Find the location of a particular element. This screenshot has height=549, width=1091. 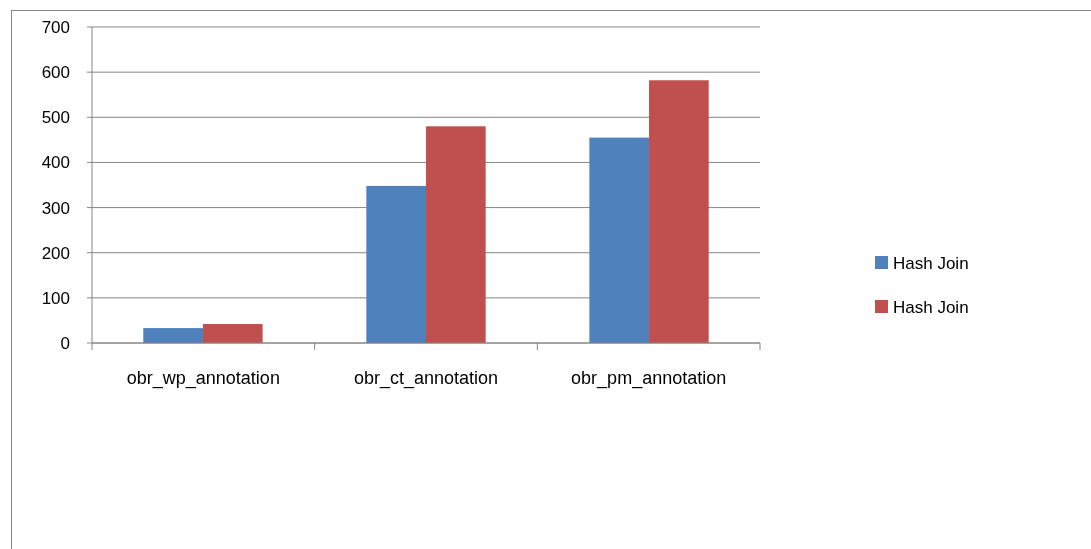

y-tick-label: 0 is located at coordinates (65, 343).